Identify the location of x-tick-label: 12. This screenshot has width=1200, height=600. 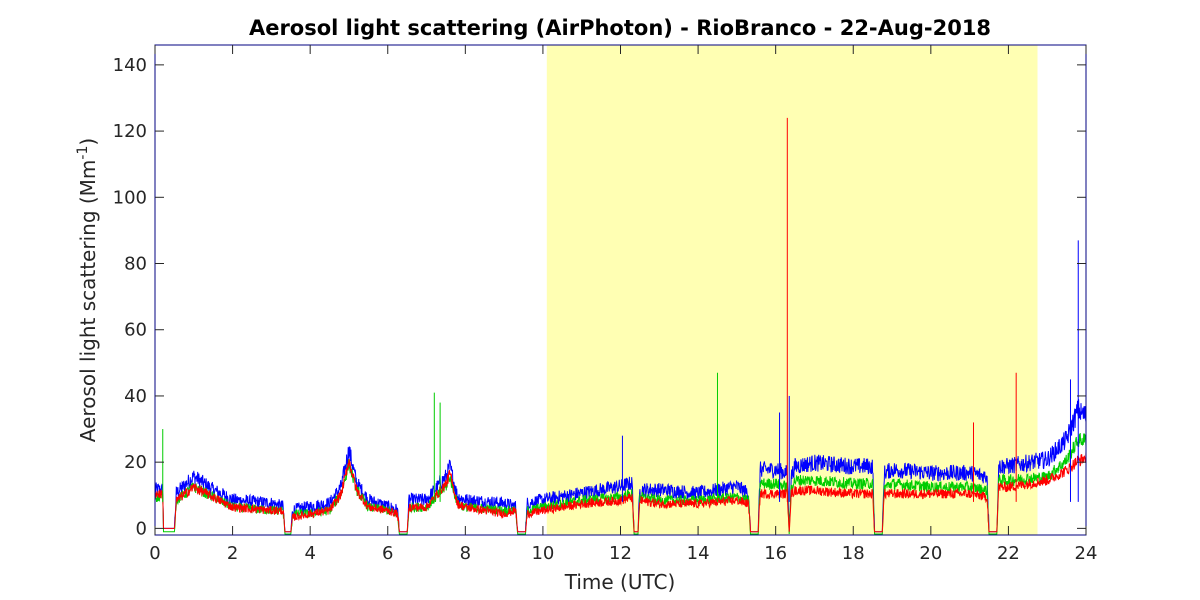
(620, 553).